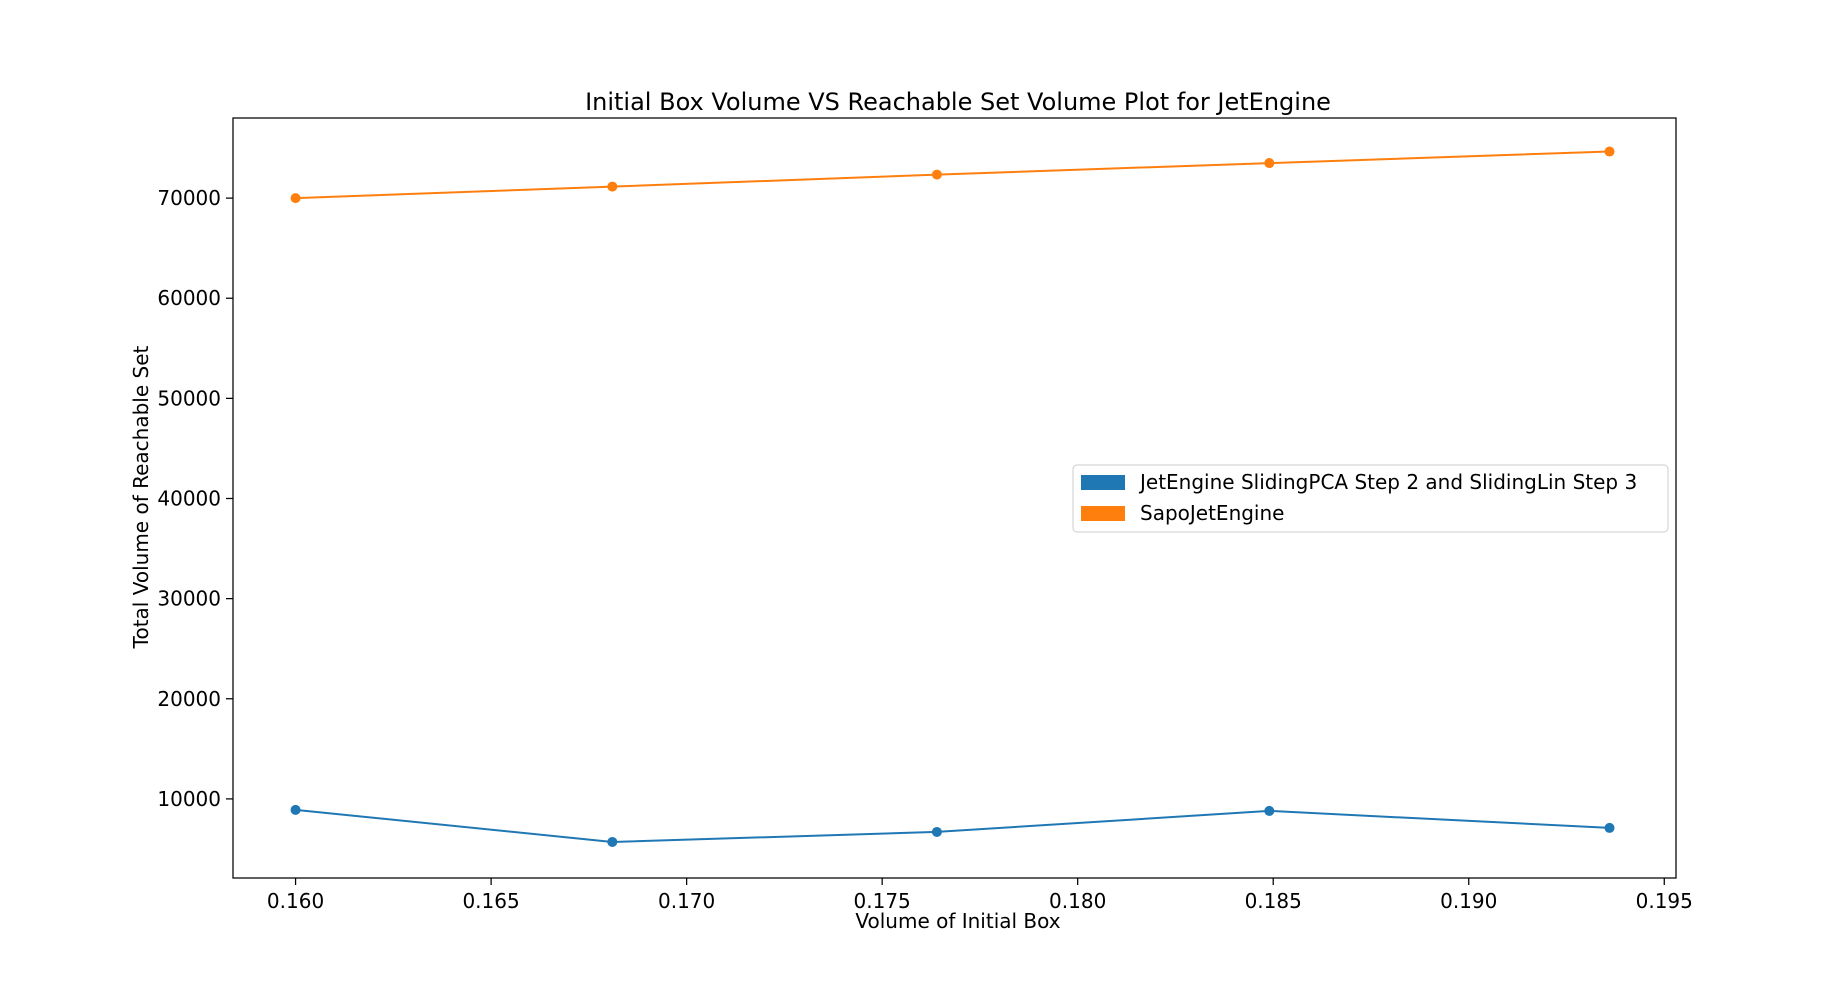  Describe the element at coordinates (1077, 901) in the screenshot. I see `x-tick-label: 0.180` at that location.